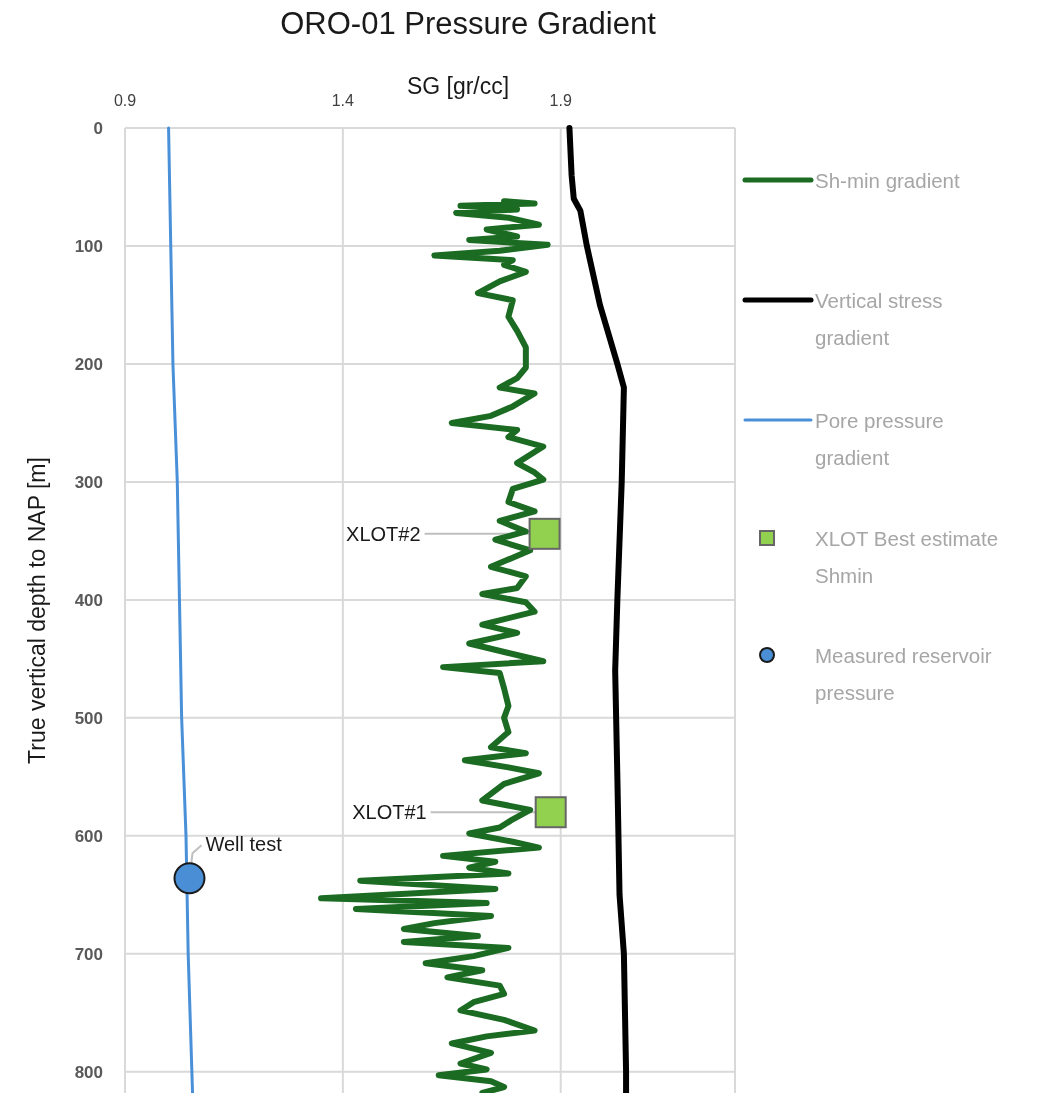 The width and height of the screenshot is (1061, 1093). Describe the element at coordinates (88, 482) in the screenshot. I see `y-tick-label: 300` at that location.